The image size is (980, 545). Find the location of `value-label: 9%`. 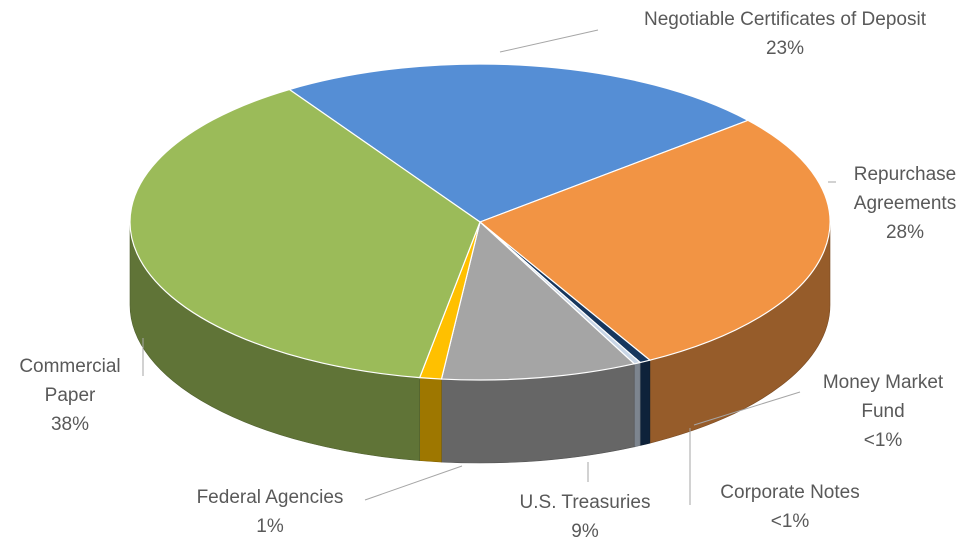

value-label: 9% is located at coordinates (585, 531).